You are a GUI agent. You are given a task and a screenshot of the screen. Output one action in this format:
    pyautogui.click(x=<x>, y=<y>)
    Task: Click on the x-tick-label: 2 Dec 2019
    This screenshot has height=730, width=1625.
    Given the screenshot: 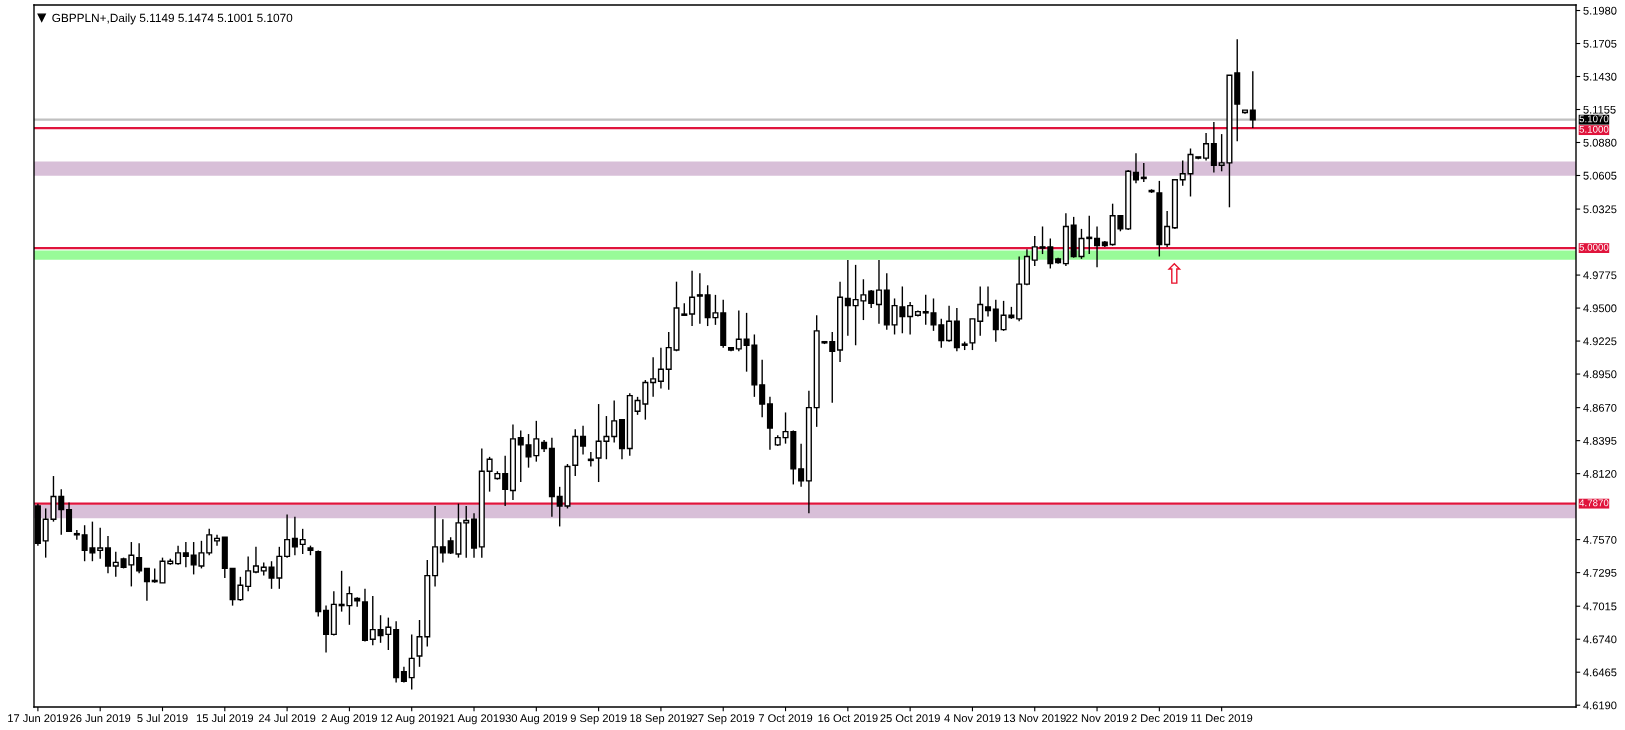 What is the action you would take?
    pyautogui.click(x=1159, y=718)
    